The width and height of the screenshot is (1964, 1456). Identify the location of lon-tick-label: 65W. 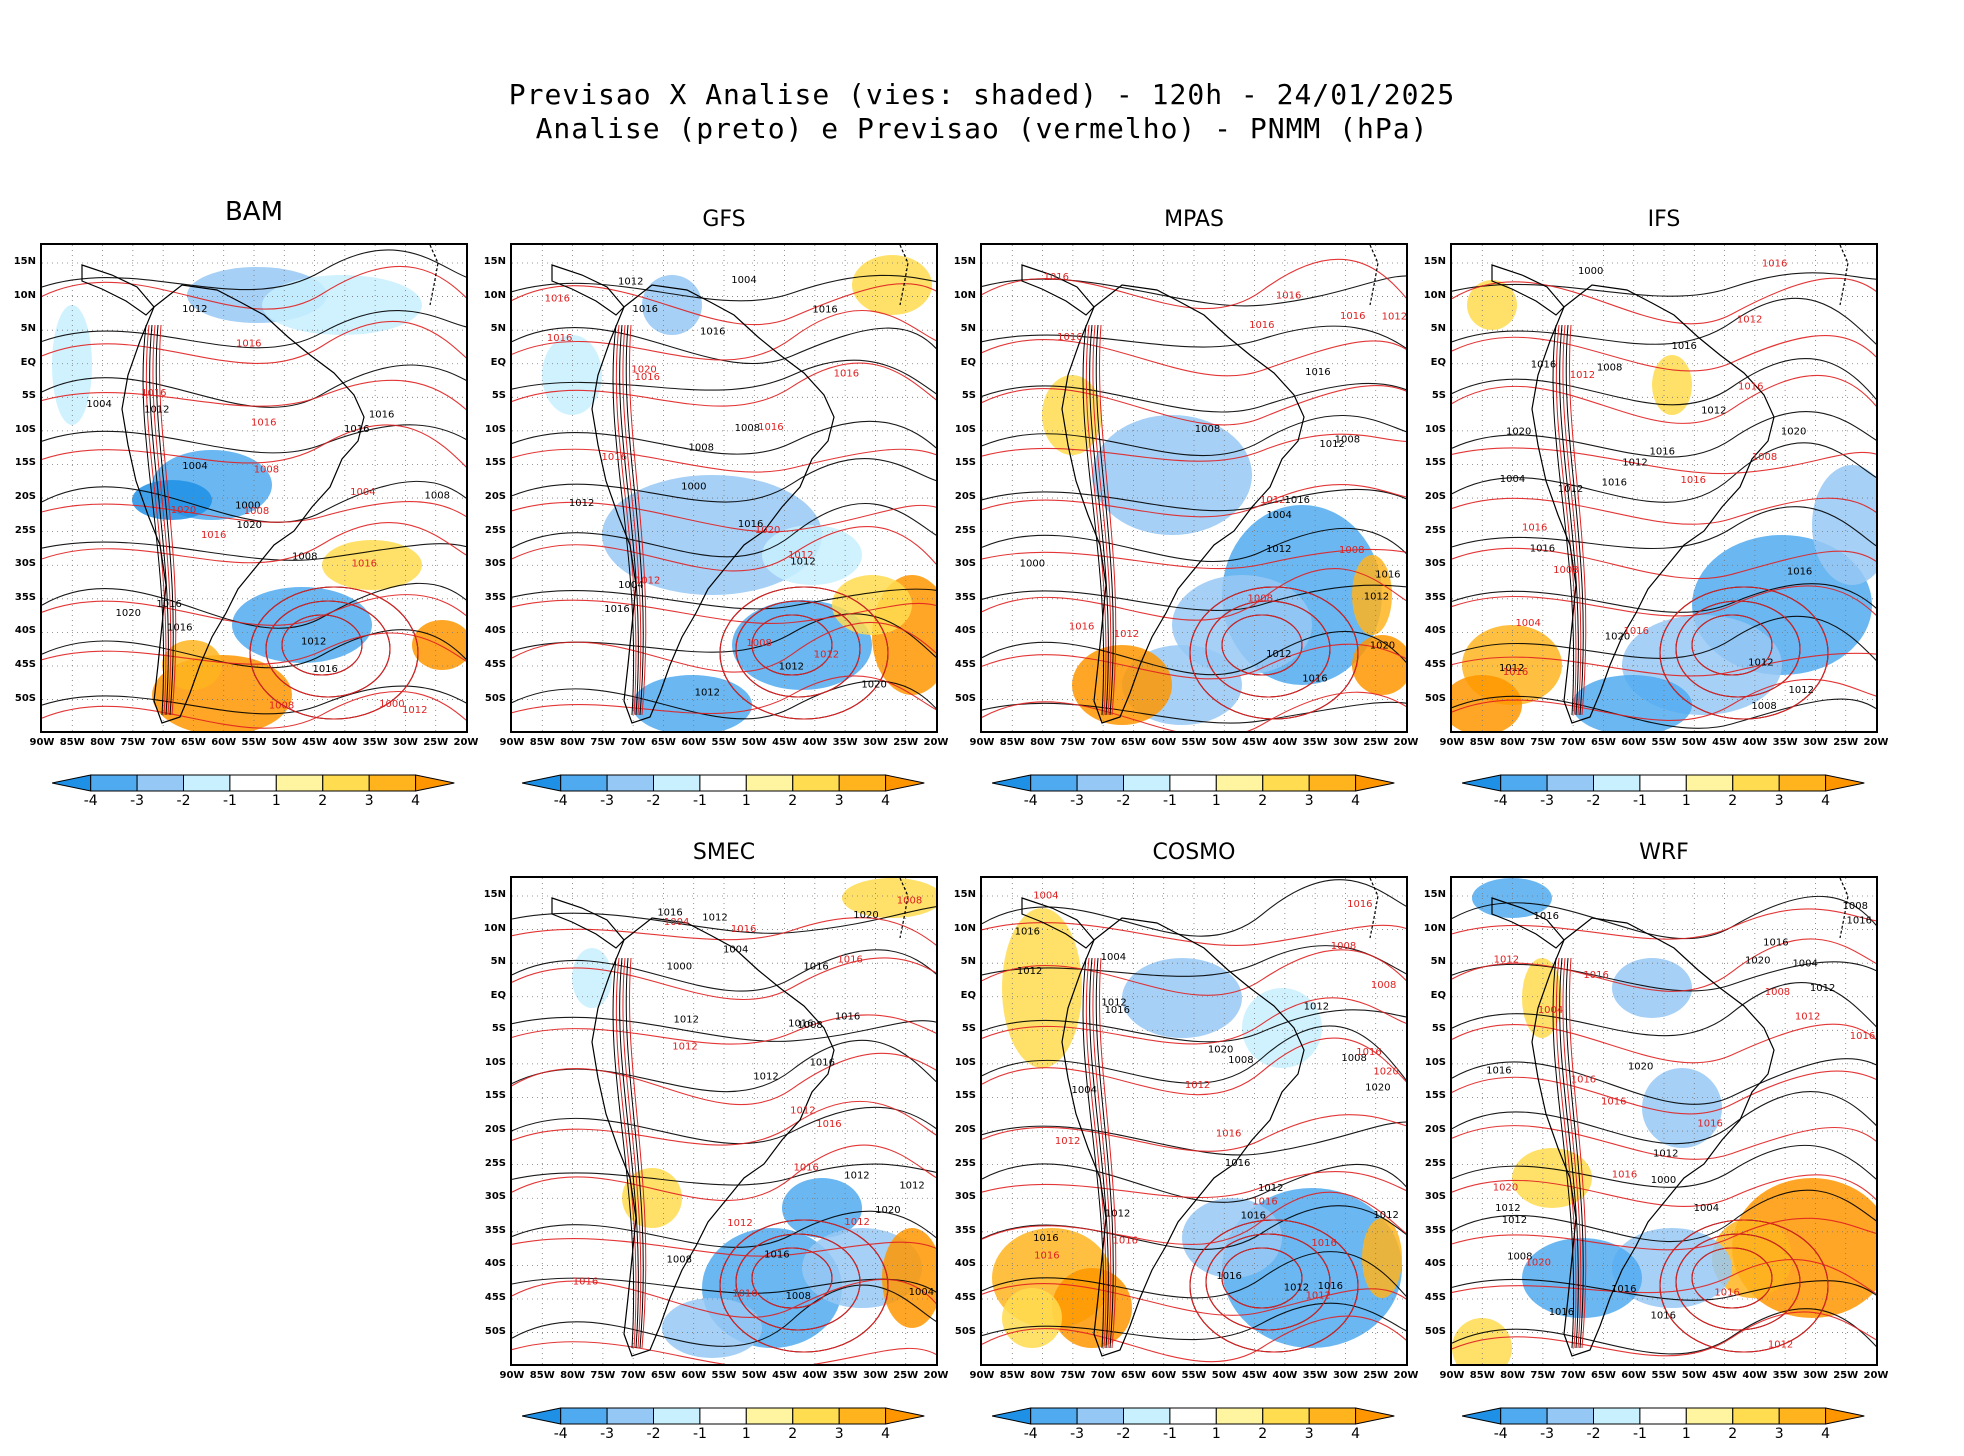
(663, 742).